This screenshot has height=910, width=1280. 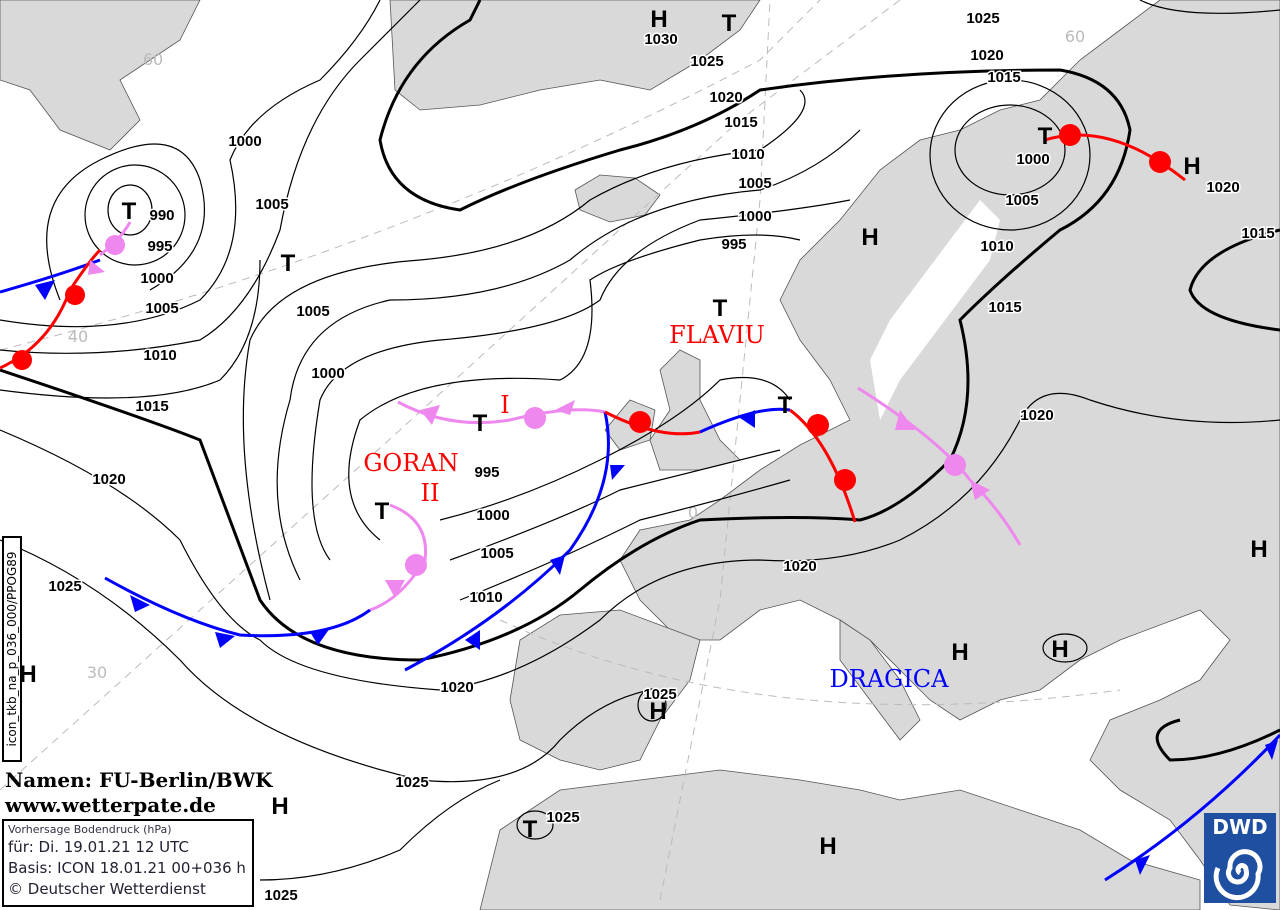 What do you see at coordinates (100, 75) in the screenshot?
I see `baffin` at bounding box center [100, 75].